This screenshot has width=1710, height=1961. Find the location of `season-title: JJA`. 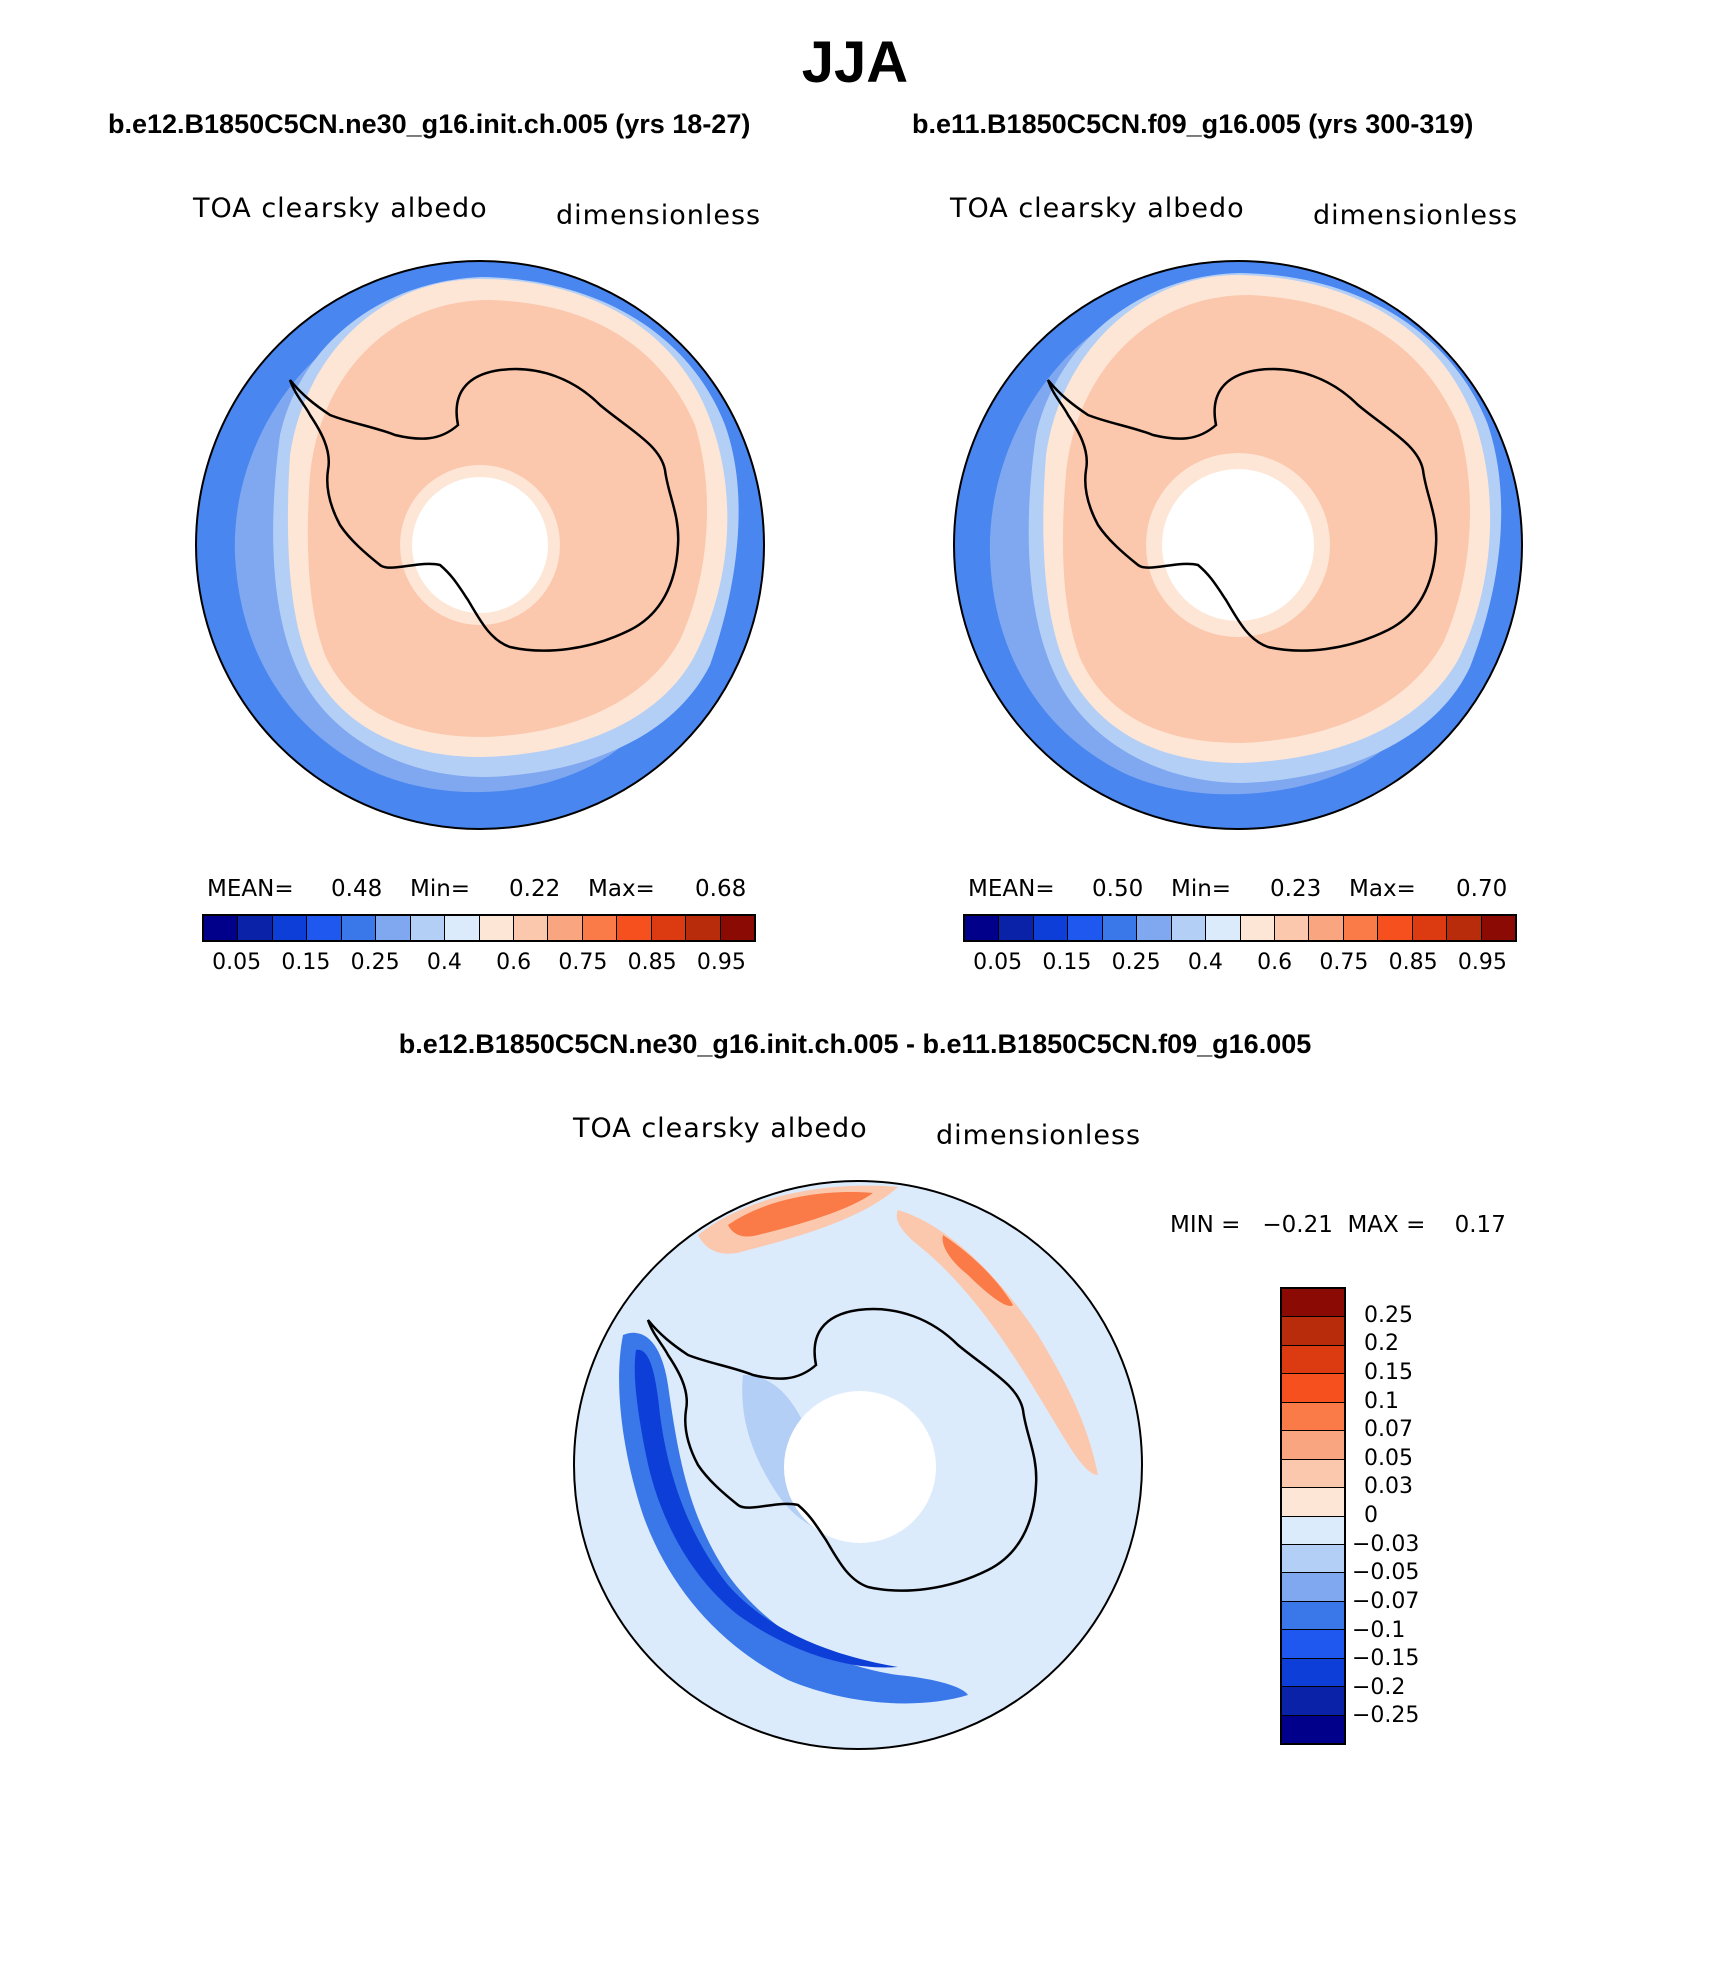

season-title: JJA is located at coordinates (855, 62).